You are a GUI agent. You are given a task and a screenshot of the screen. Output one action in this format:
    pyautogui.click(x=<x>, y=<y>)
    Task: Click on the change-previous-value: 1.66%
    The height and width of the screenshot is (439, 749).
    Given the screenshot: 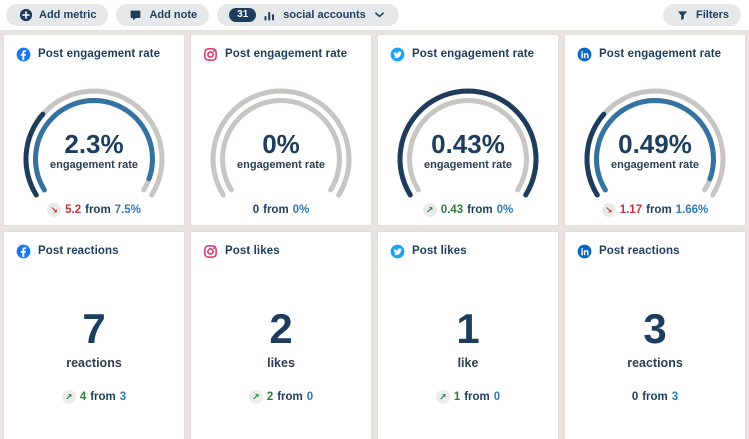 What is the action you would take?
    pyautogui.click(x=692, y=210)
    